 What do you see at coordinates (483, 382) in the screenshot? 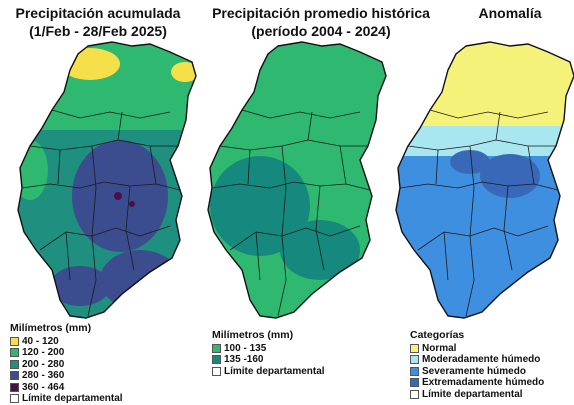
I see `legend-label: Extremadamente húmedo` at bounding box center [483, 382].